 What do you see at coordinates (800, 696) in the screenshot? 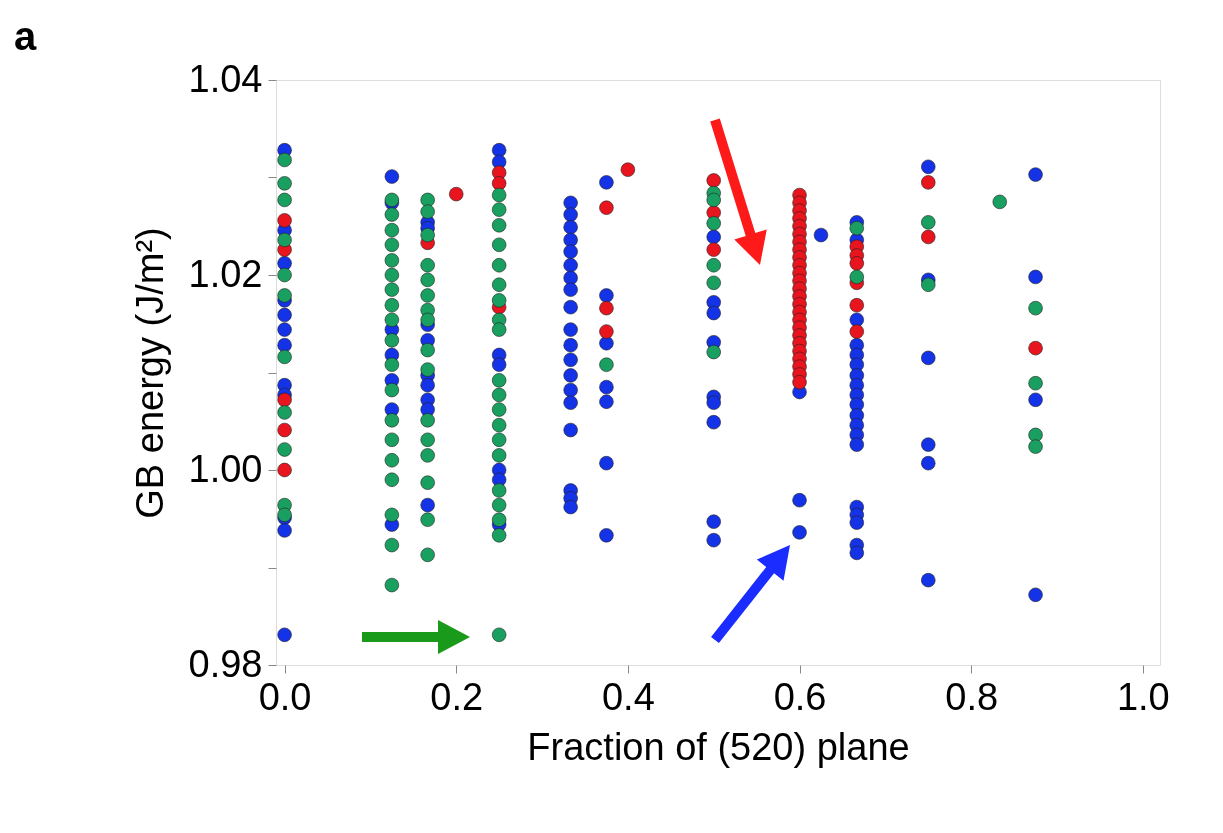
I see `x-tick-label: 0.6` at bounding box center [800, 696].